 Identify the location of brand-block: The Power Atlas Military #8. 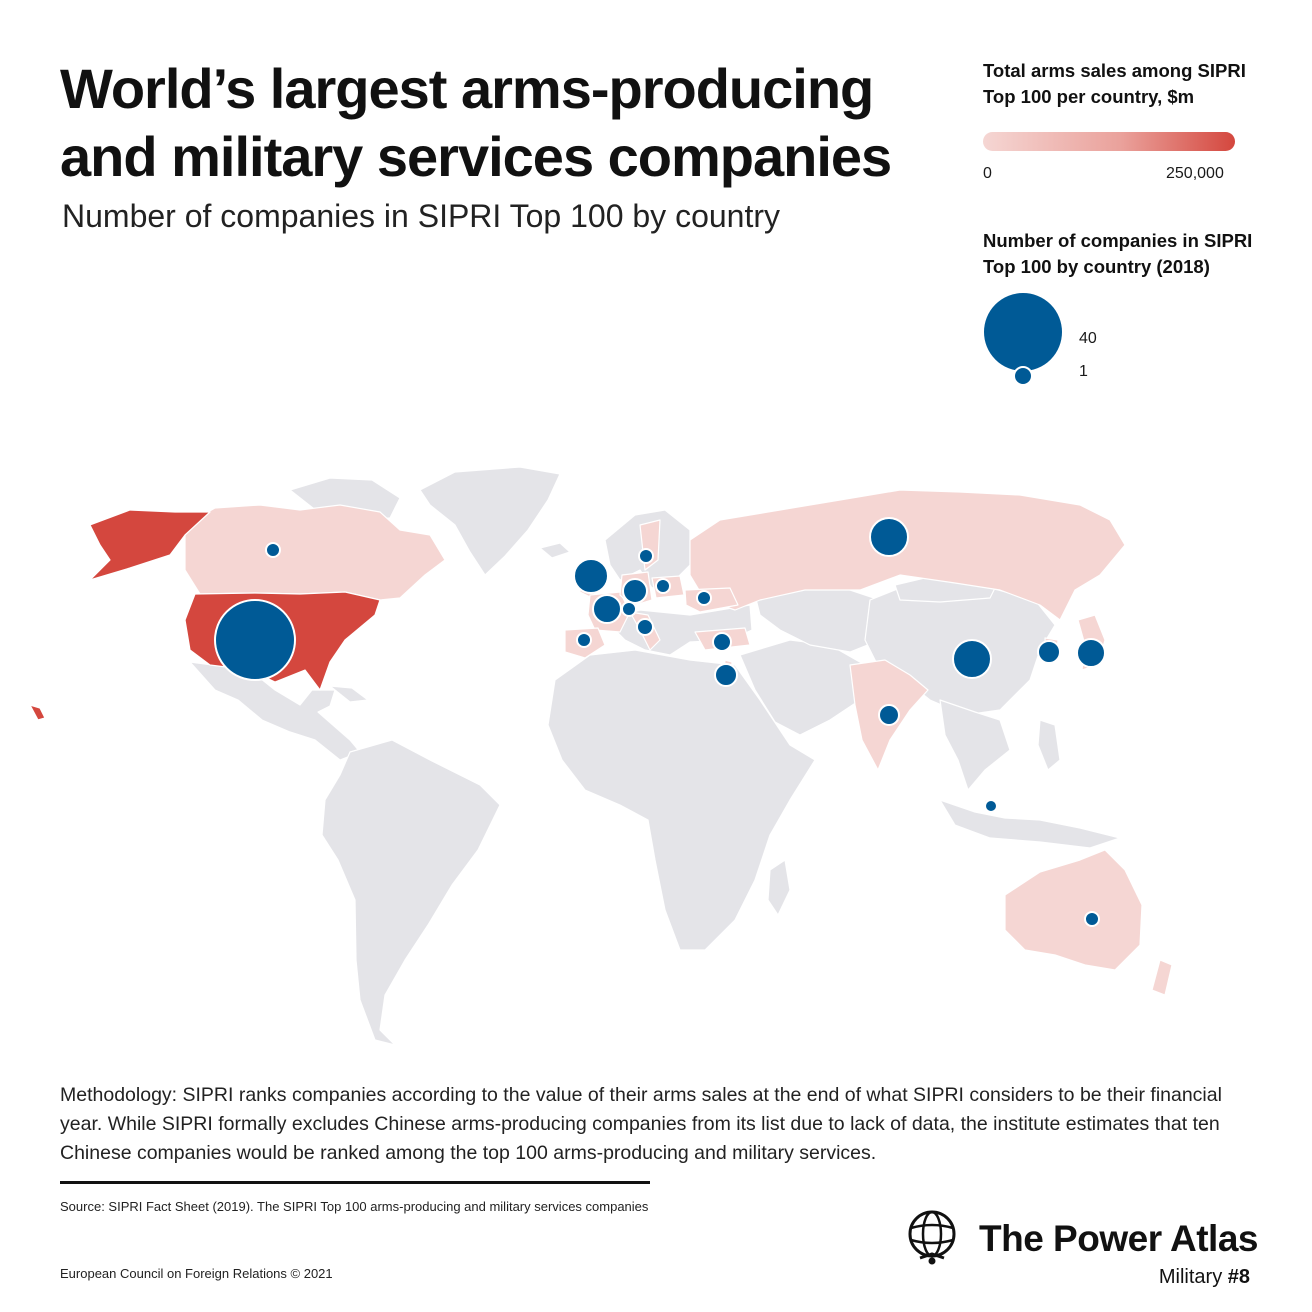
(1082, 1253).